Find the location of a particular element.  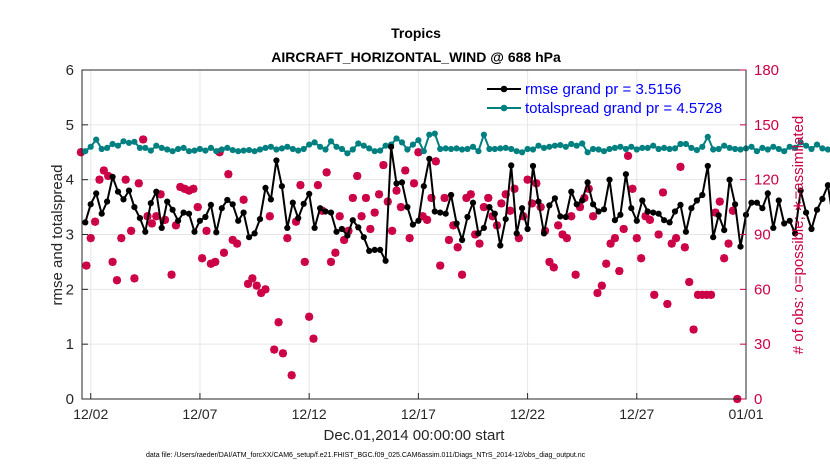

tick-label-right: 0 is located at coordinates (758, 399).